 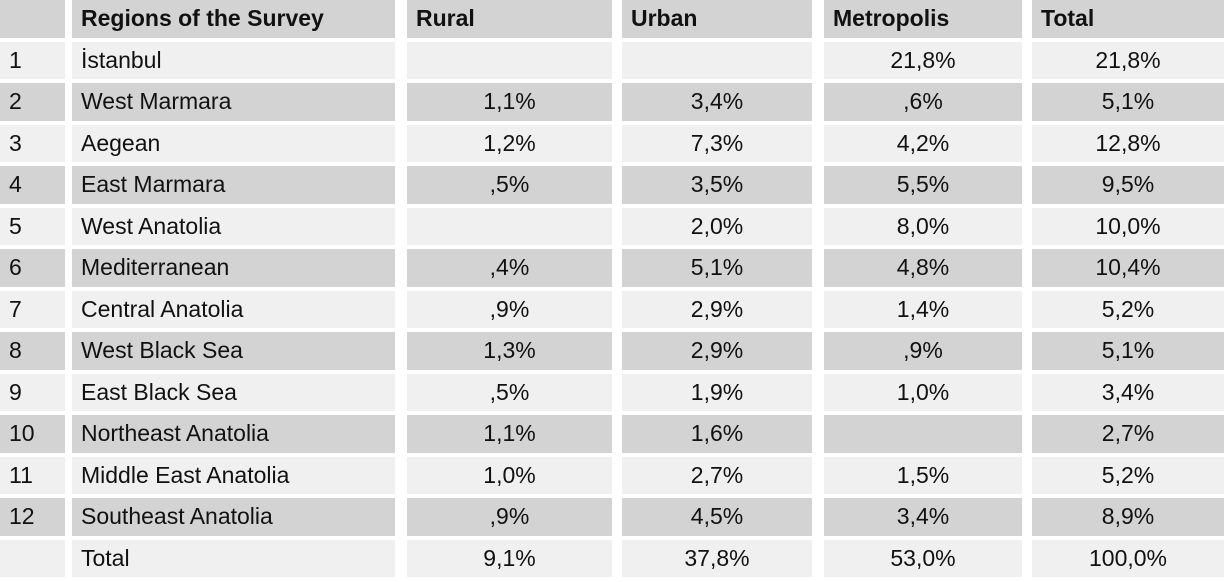 What do you see at coordinates (36, 436) in the screenshot?
I see `row-number-cell: 10` at bounding box center [36, 436].